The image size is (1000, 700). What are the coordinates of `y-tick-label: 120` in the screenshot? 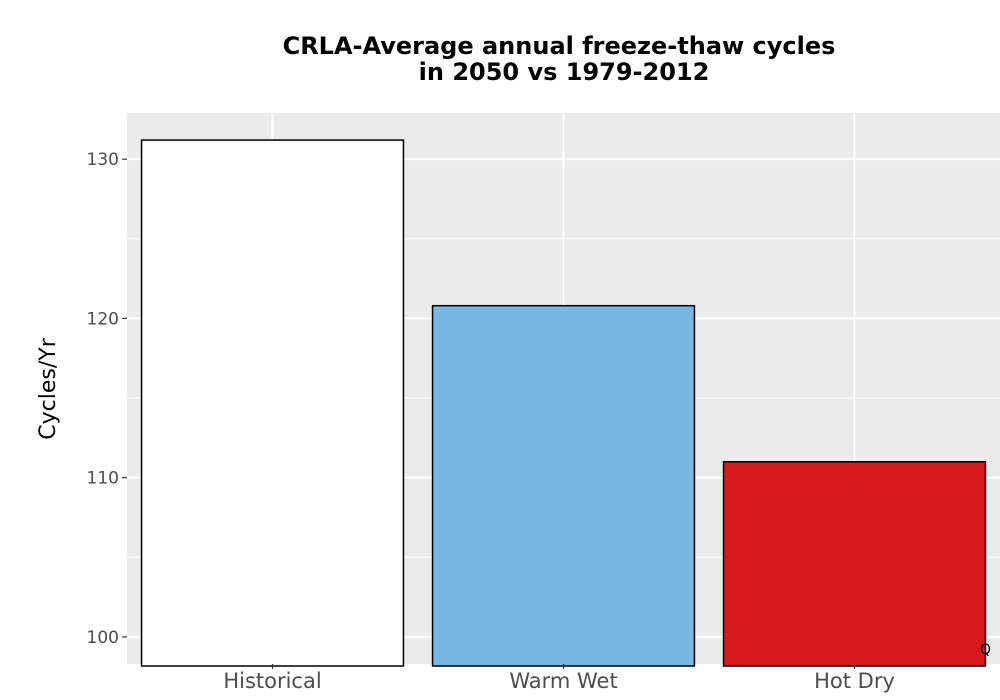 It's located at (103, 319).